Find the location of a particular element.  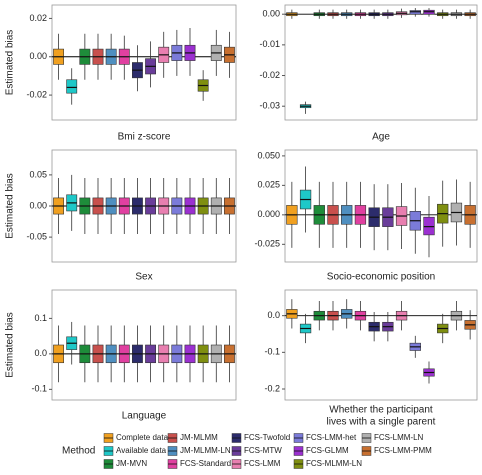

x-axis-title: Whether the participant is located at coordinates (381, 410).